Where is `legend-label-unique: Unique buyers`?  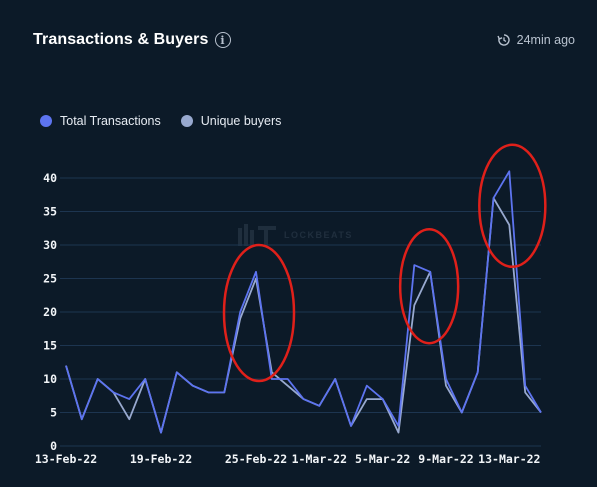 legend-label-unique: Unique buyers is located at coordinates (241, 121).